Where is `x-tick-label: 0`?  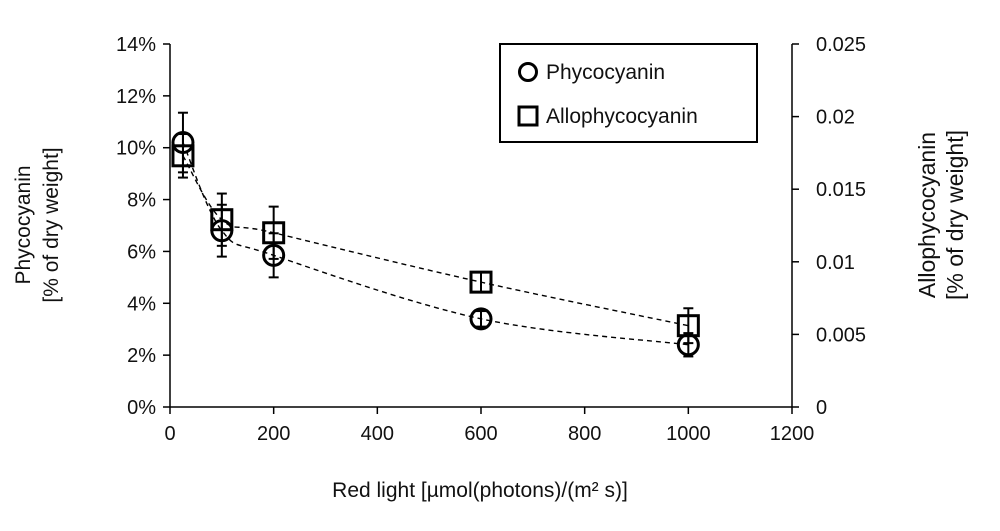 x-tick-label: 0 is located at coordinates (169, 434).